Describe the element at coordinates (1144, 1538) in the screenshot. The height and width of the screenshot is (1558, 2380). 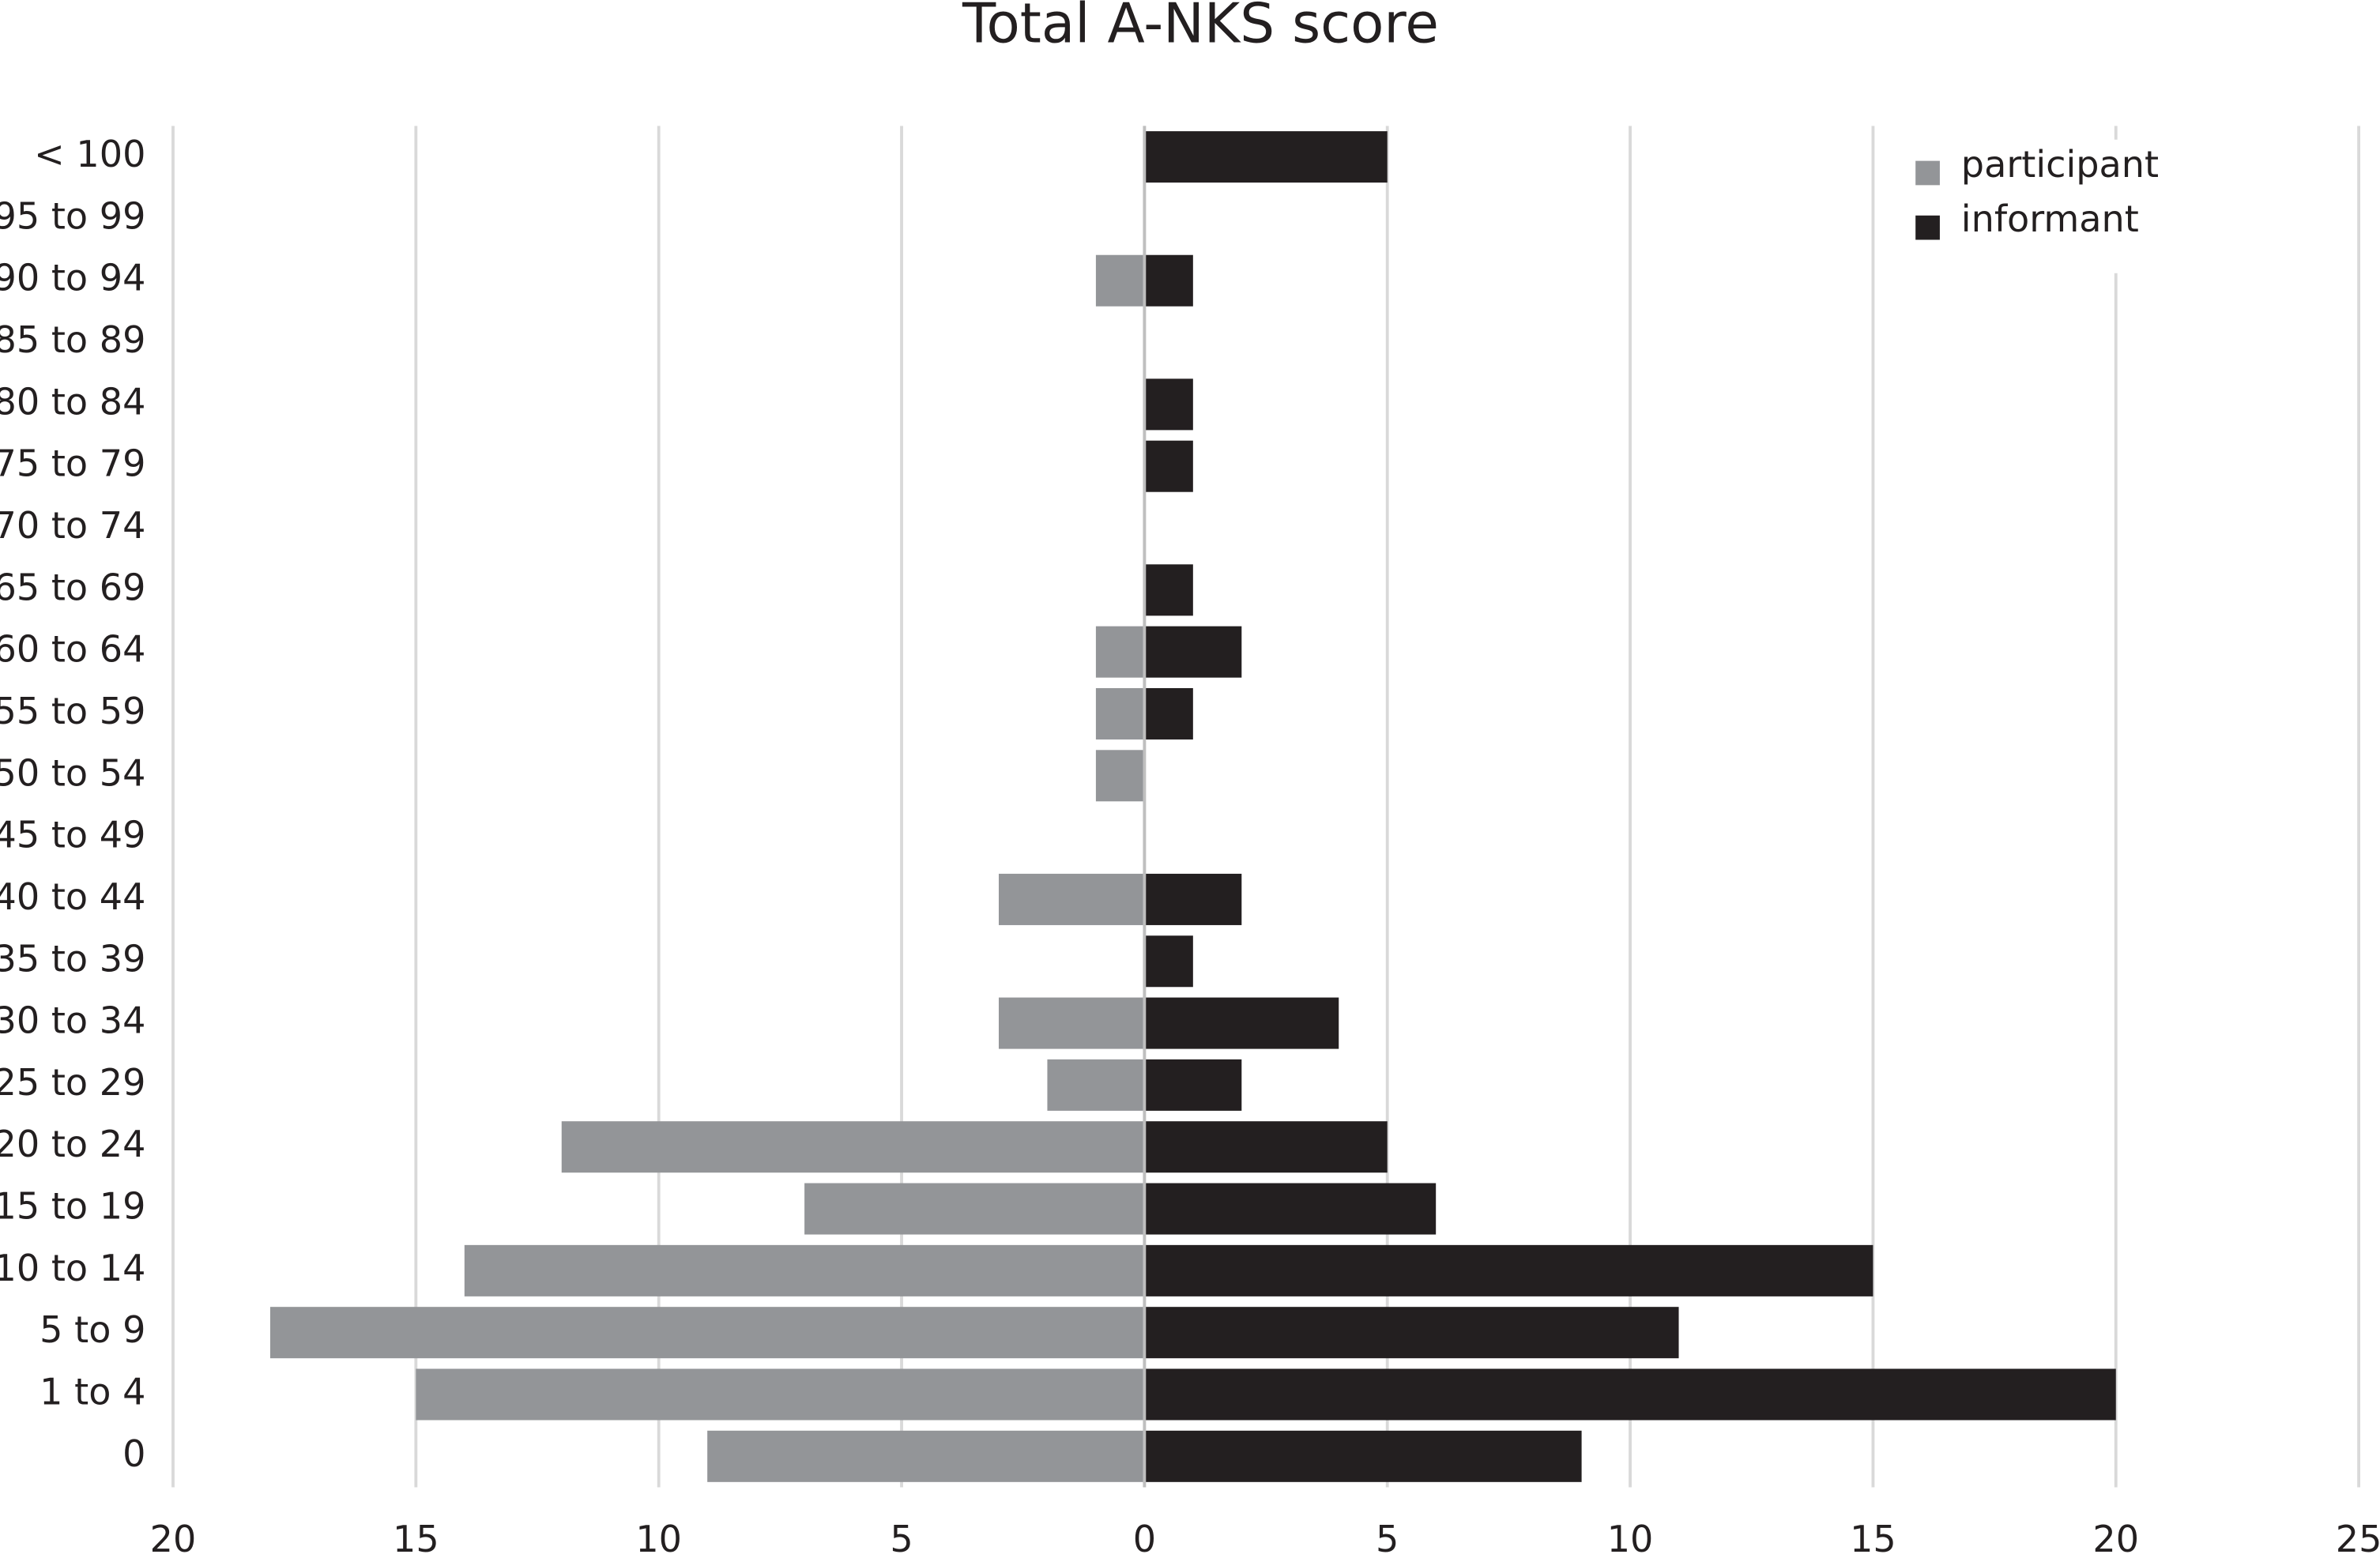
I see `x-tick-label: 0` at that location.